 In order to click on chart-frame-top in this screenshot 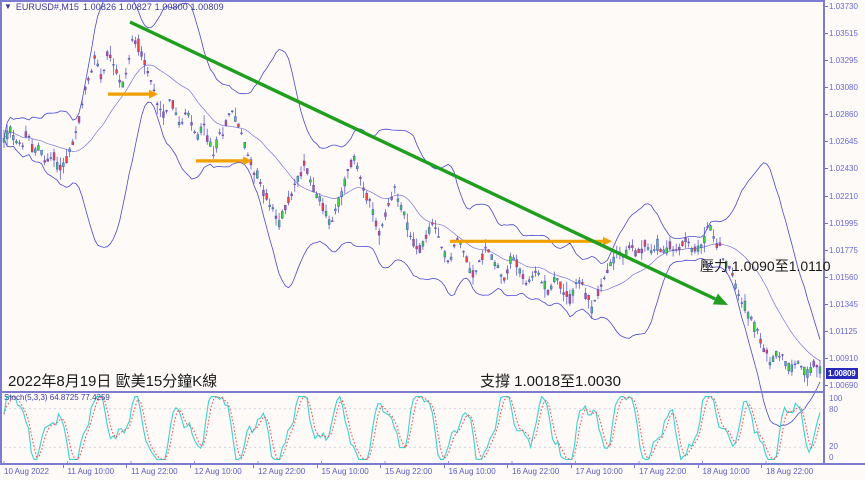, I will do `click(412, 1)`.